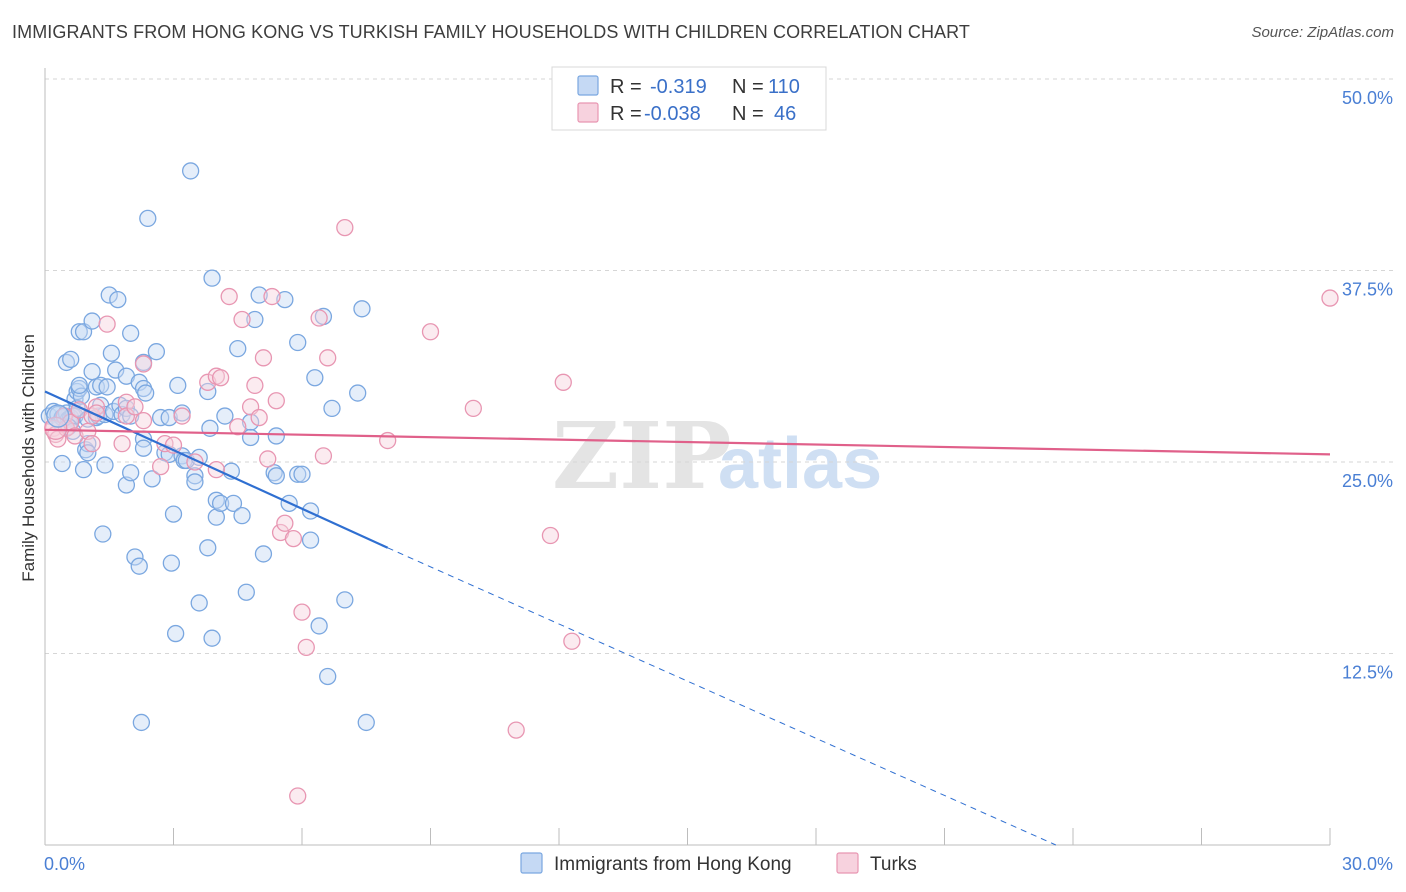 Image resolution: width=1406 pixels, height=892 pixels. I want to click on series-legend: Immigrants from Hong Kong Turks, so click(718, 863).